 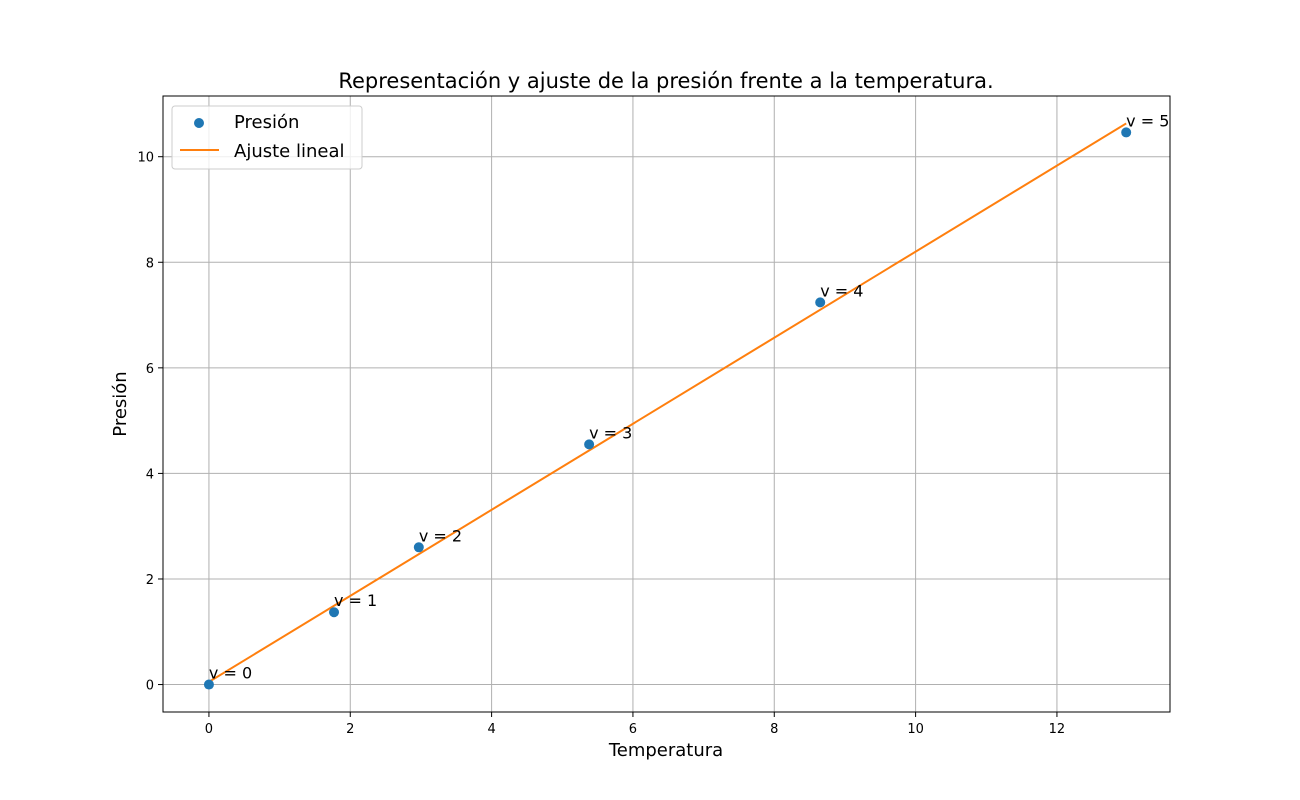 What do you see at coordinates (841, 290) in the screenshot?
I see `point-label: v = 4` at bounding box center [841, 290].